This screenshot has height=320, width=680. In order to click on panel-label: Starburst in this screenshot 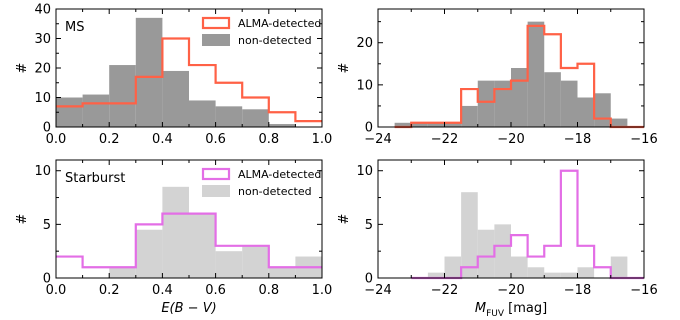, I will do `click(95, 178)`.